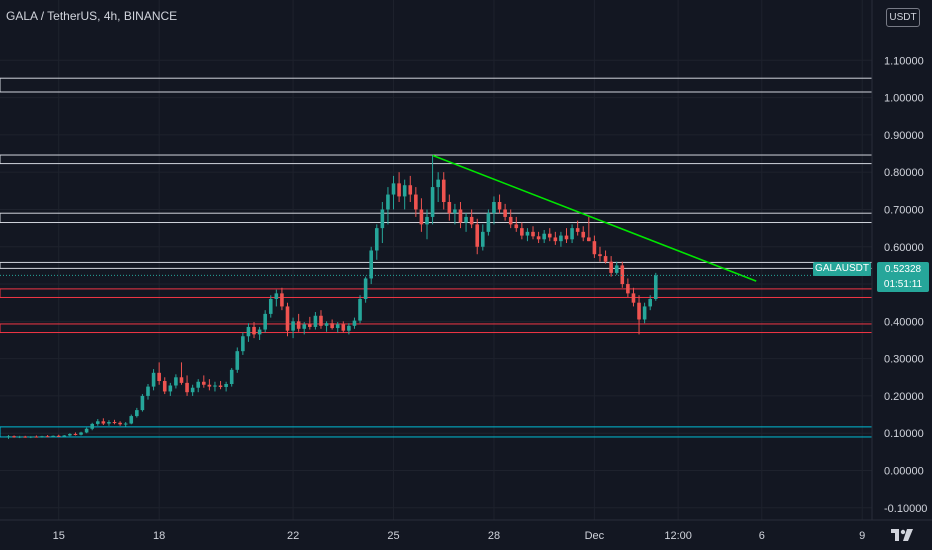 This screenshot has width=932, height=550. Describe the element at coordinates (494, 536) in the screenshot. I see `time-tick-label: 28` at that location.